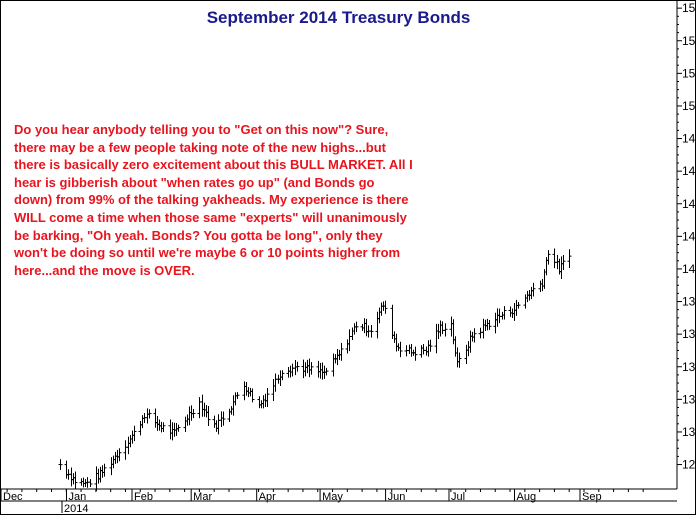 Image resolution: width=696 pixels, height=515 pixels. What do you see at coordinates (689, 106) in the screenshot?
I see `y-tick-label: 150` at bounding box center [689, 106].